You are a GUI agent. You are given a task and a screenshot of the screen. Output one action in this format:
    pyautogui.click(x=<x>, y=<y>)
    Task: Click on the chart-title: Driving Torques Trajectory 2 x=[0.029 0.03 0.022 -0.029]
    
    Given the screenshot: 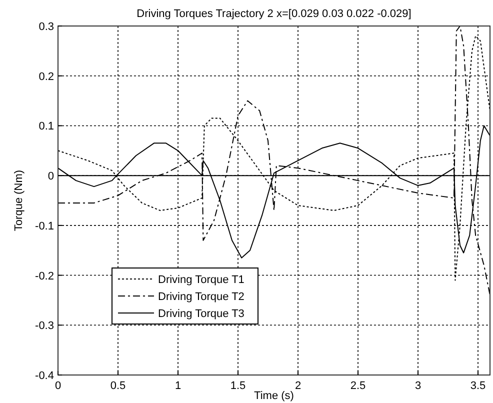 What is the action you would take?
    pyautogui.click(x=274, y=14)
    